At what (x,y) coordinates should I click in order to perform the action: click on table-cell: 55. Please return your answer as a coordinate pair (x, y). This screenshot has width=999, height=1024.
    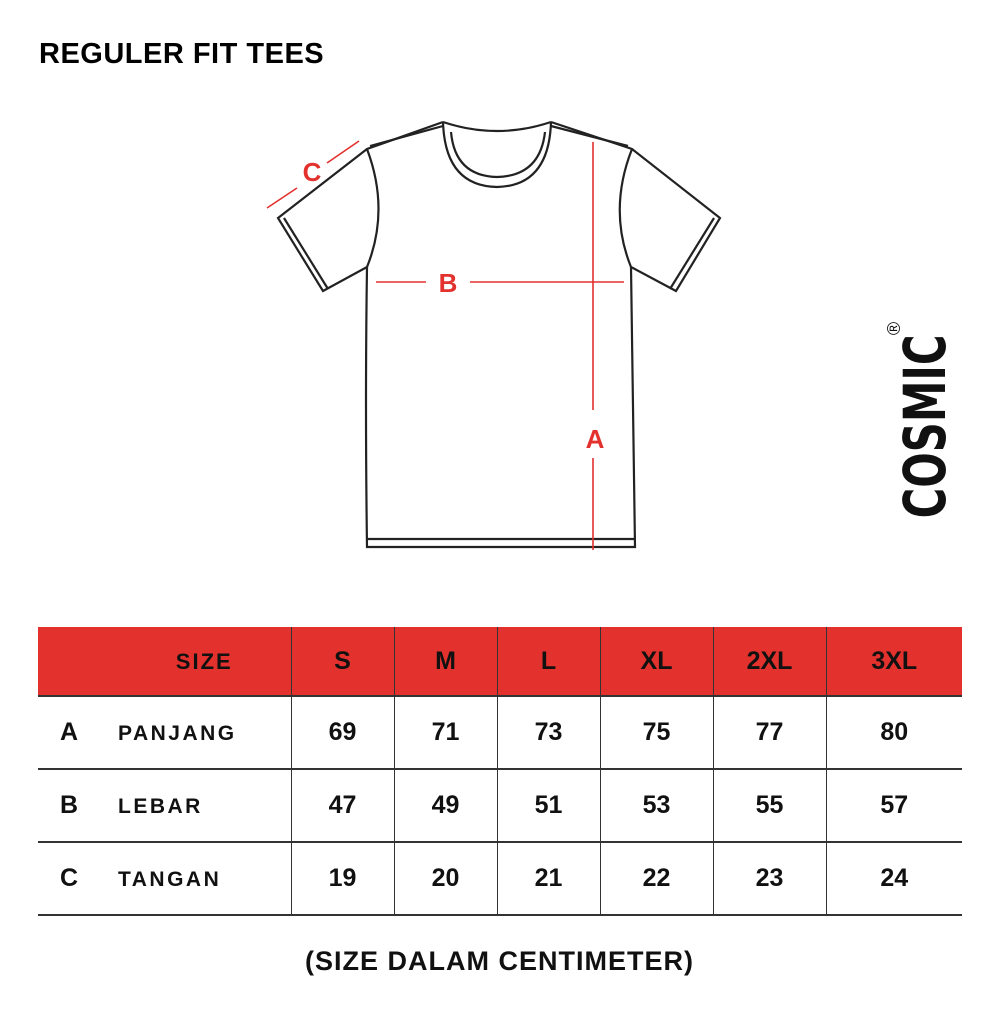
    Looking at the image, I should click on (769, 806).